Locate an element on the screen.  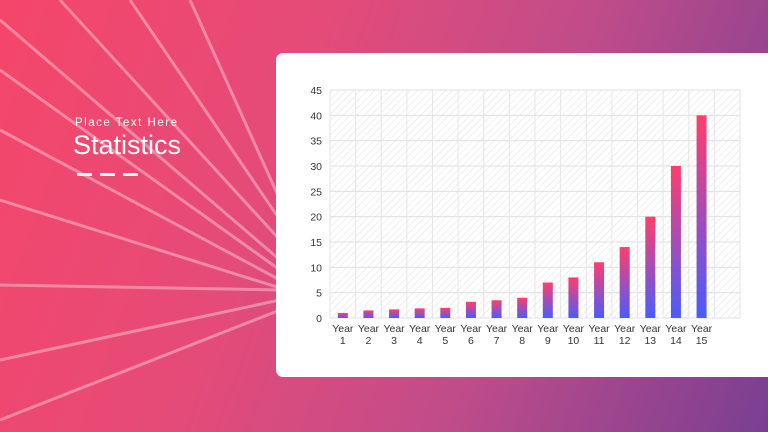
x-tick-label: Year 14 is located at coordinates (676, 335).